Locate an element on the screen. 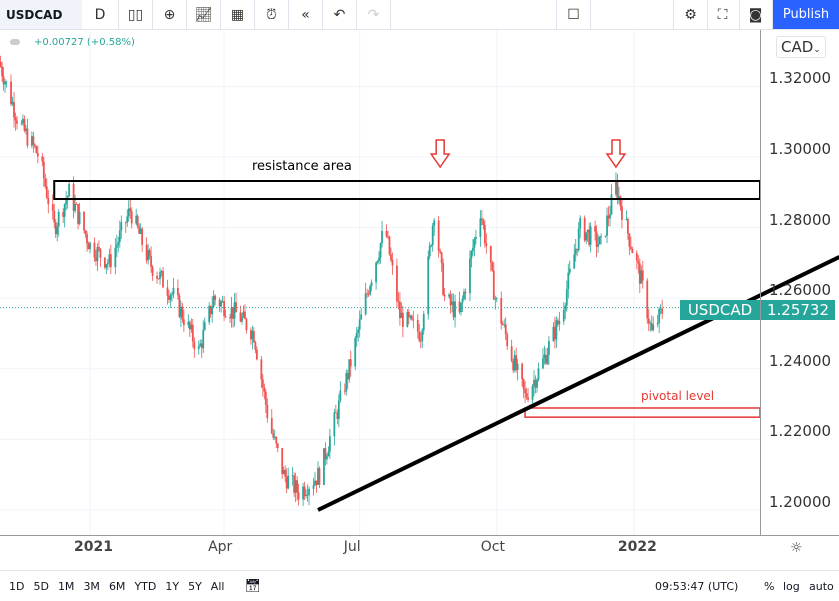 The image size is (839, 601). undo-icon: ↶ is located at coordinates (340, 14).